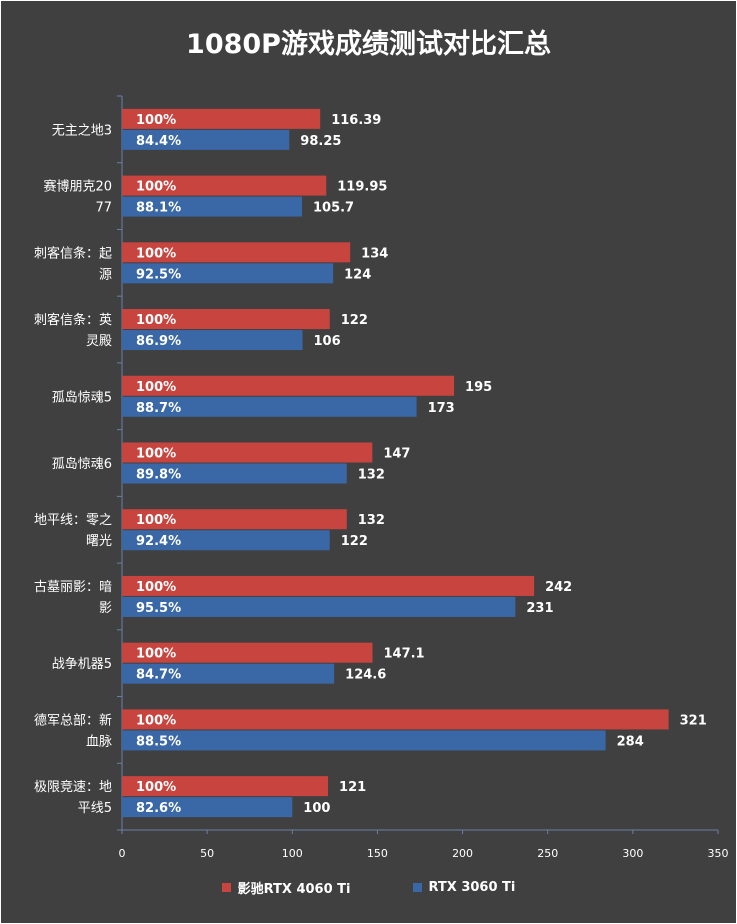  What do you see at coordinates (105, 274) in the screenshot?
I see `category-label-line: 源` at bounding box center [105, 274].